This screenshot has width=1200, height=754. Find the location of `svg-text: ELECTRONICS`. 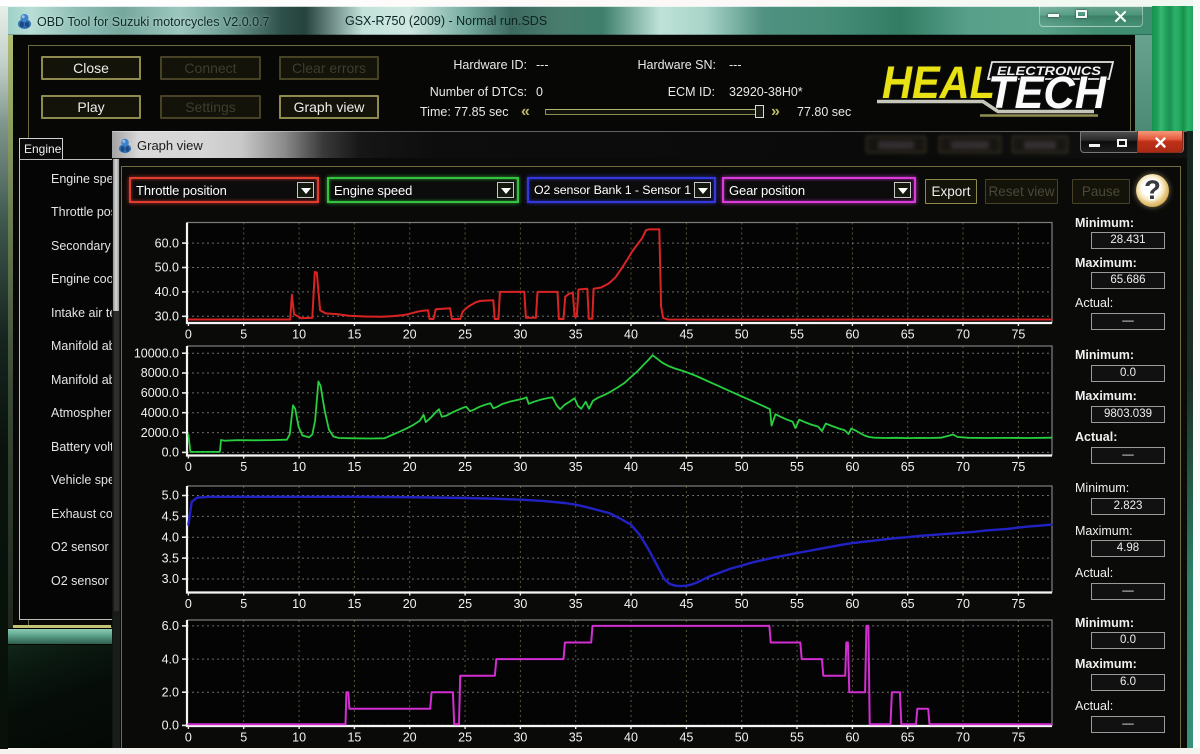

svg-text: ELECTRONICS is located at coordinates (1049, 71).